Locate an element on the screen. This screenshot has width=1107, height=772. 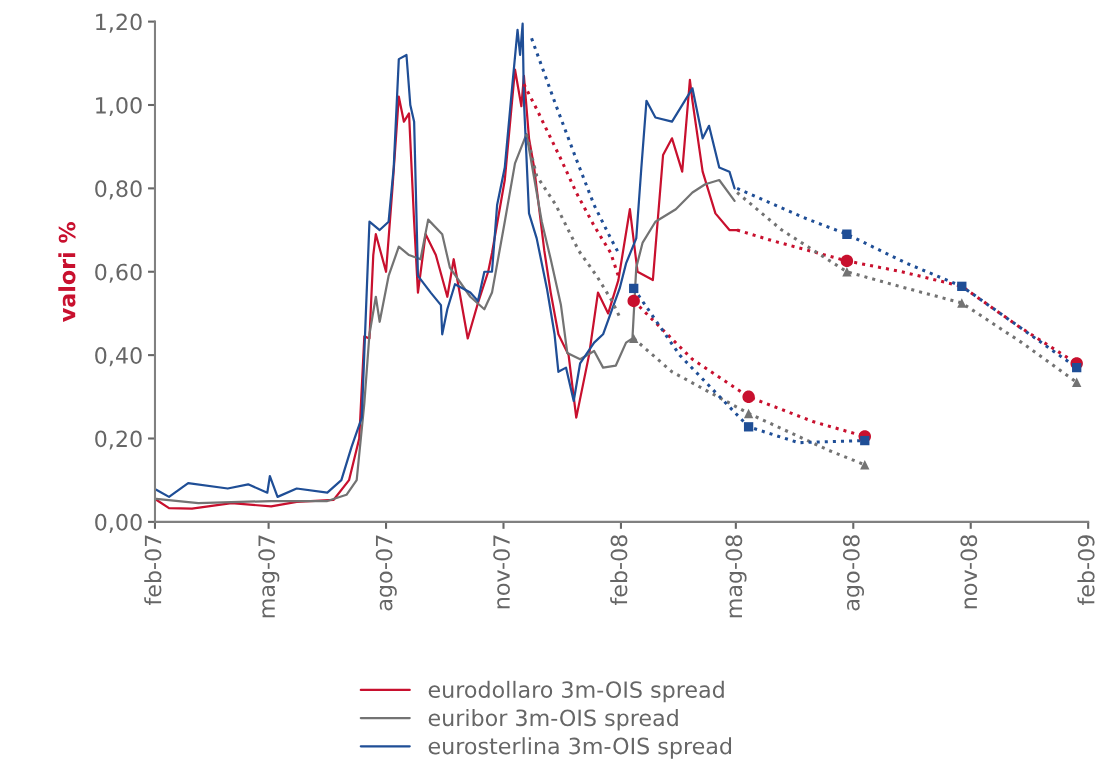
x-tick-label: feb-09 is located at coordinates (1086, 570).